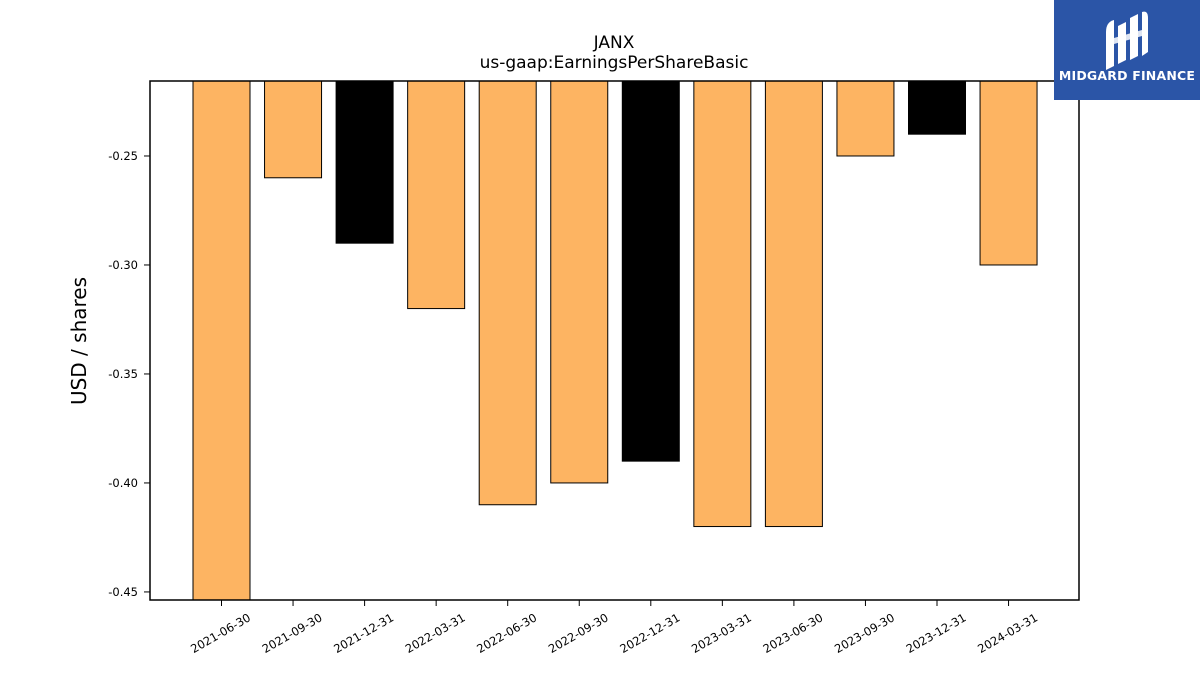 Image resolution: width=1200 pixels, height=675 pixels. What do you see at coordinates (721, 633) in the screenshot?
I see `x-tick-label: 2023-03-31` at bounding box center [721, 633].